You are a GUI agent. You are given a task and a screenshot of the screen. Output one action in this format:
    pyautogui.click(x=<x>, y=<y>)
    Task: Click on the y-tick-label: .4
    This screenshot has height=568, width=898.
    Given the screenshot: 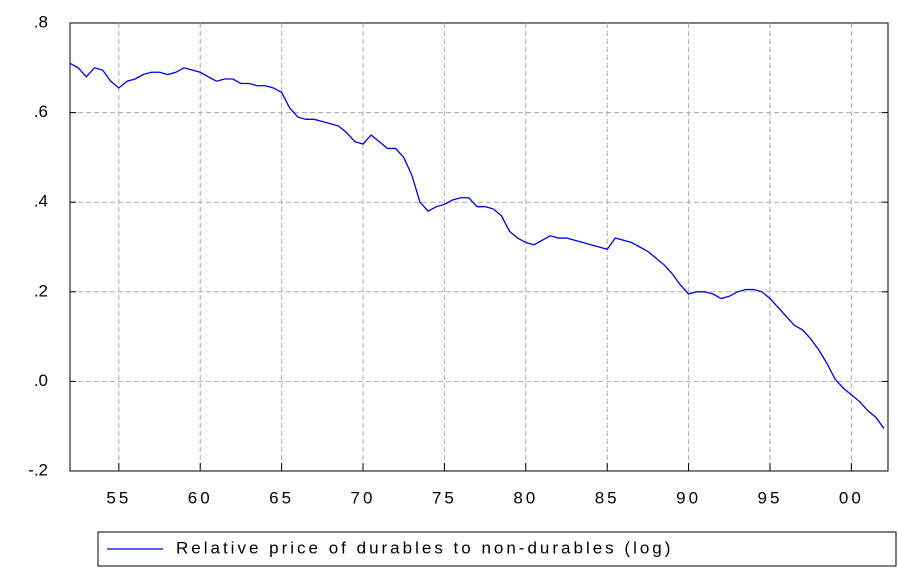 What is the action you would take?
    pyautogui.click(x=41, y=201)
    